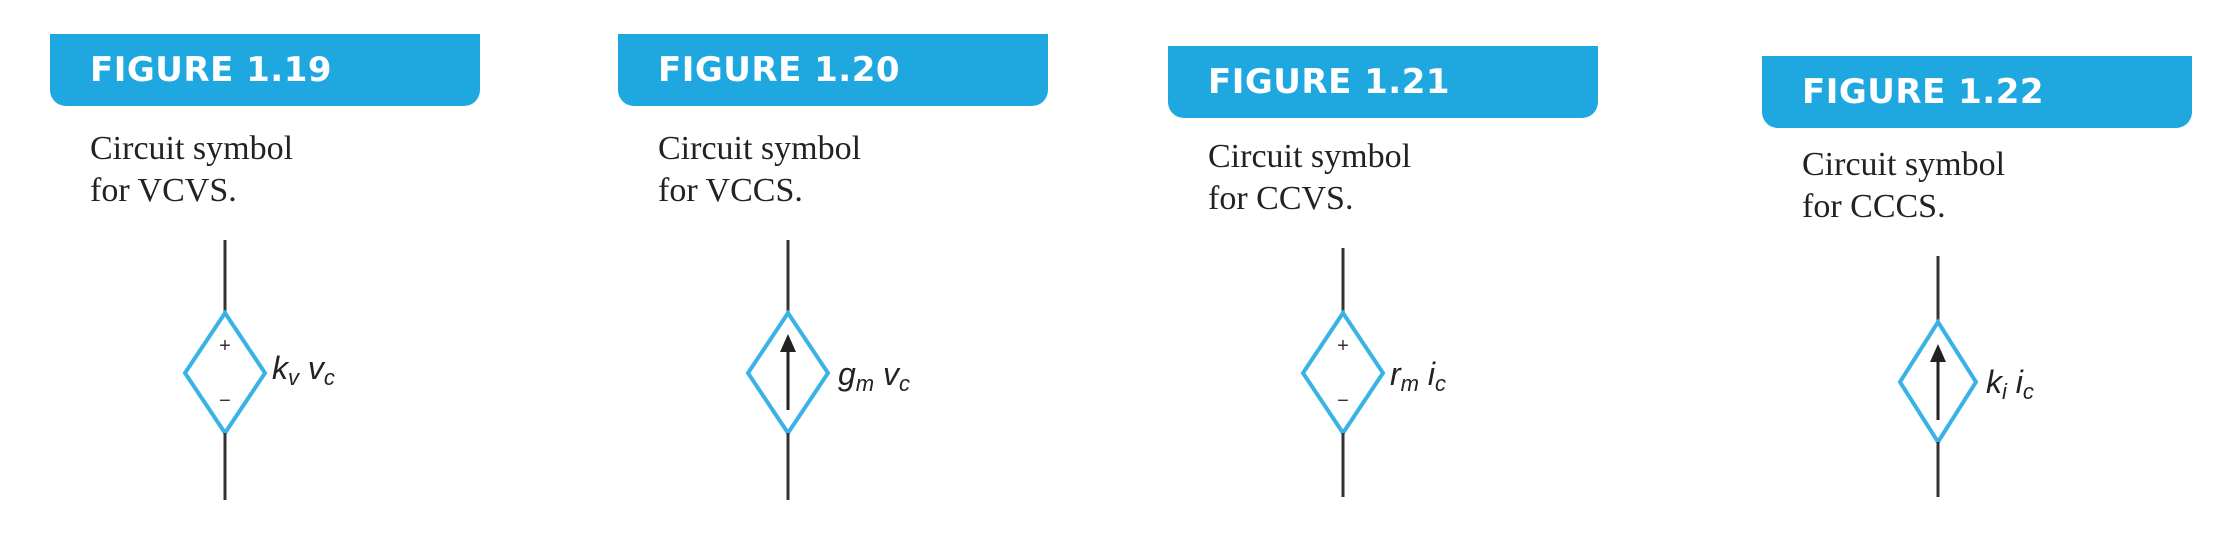 Image resolution: width=2220 pixels, height=556 pixels. Describe the element at coordinates (163, 190) in the screenshot. I see `caption-line: for VCVS.` at that location.